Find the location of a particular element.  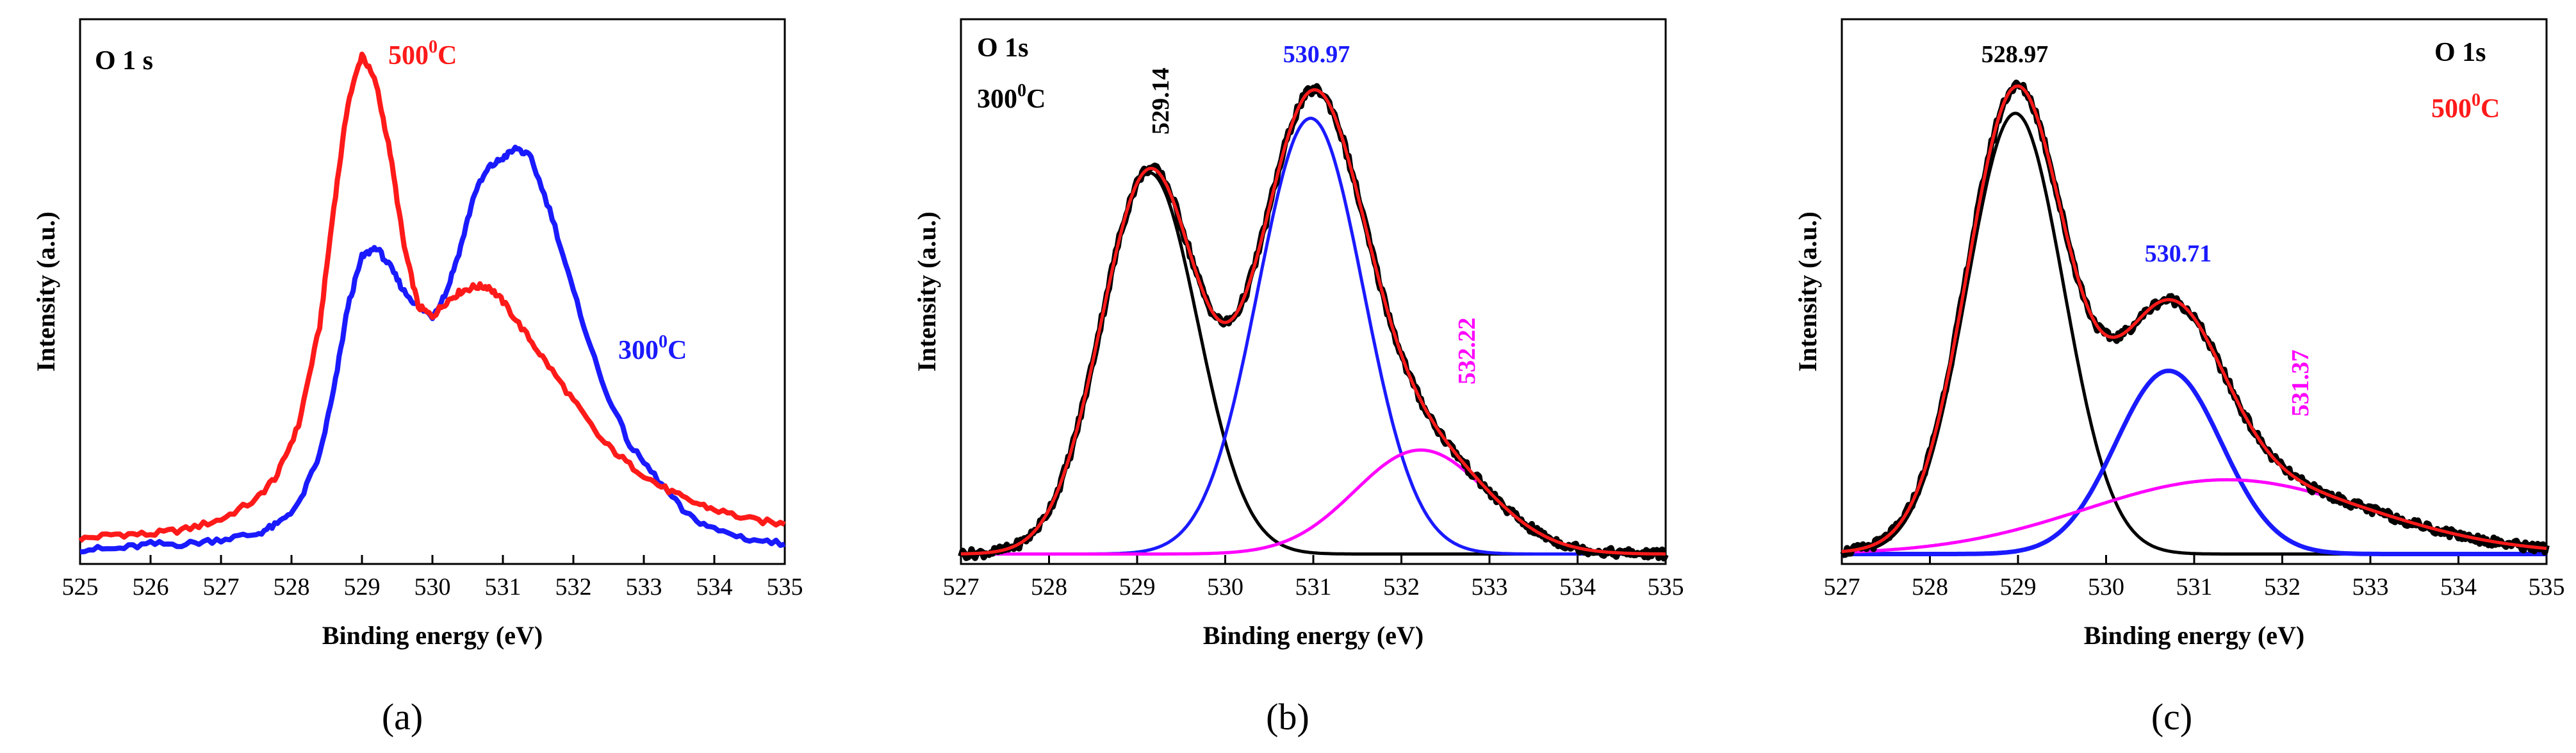

x-tick-label-b-528: 528 is located at coordinates (1049, 587).